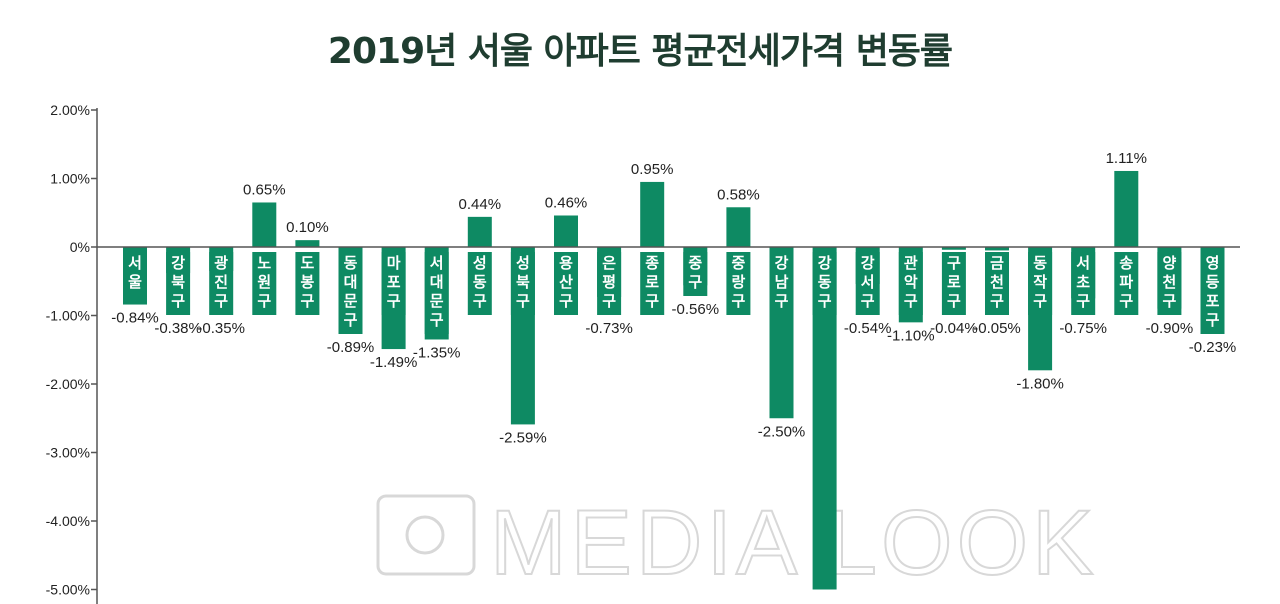  What do you see at coordinates (437, 352) in the screenshot?
I see `data-label: -1.35%` at bounding box center [437, 352].